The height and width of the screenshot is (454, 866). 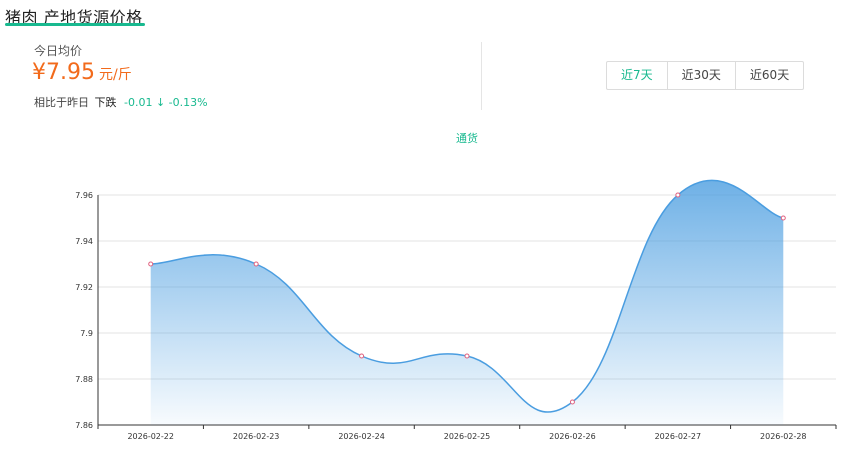 I want to click on y-tick-label: 7.9, so click(x=86, y=333).